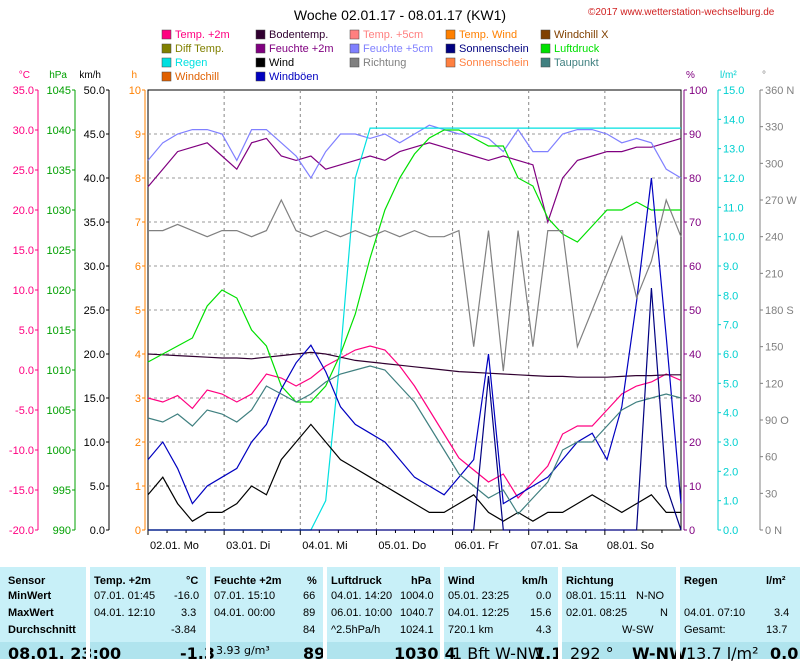  Describe the element at coordinates (59, 331) in the screenshot. I see `y-tick-label: 1015` at that location.